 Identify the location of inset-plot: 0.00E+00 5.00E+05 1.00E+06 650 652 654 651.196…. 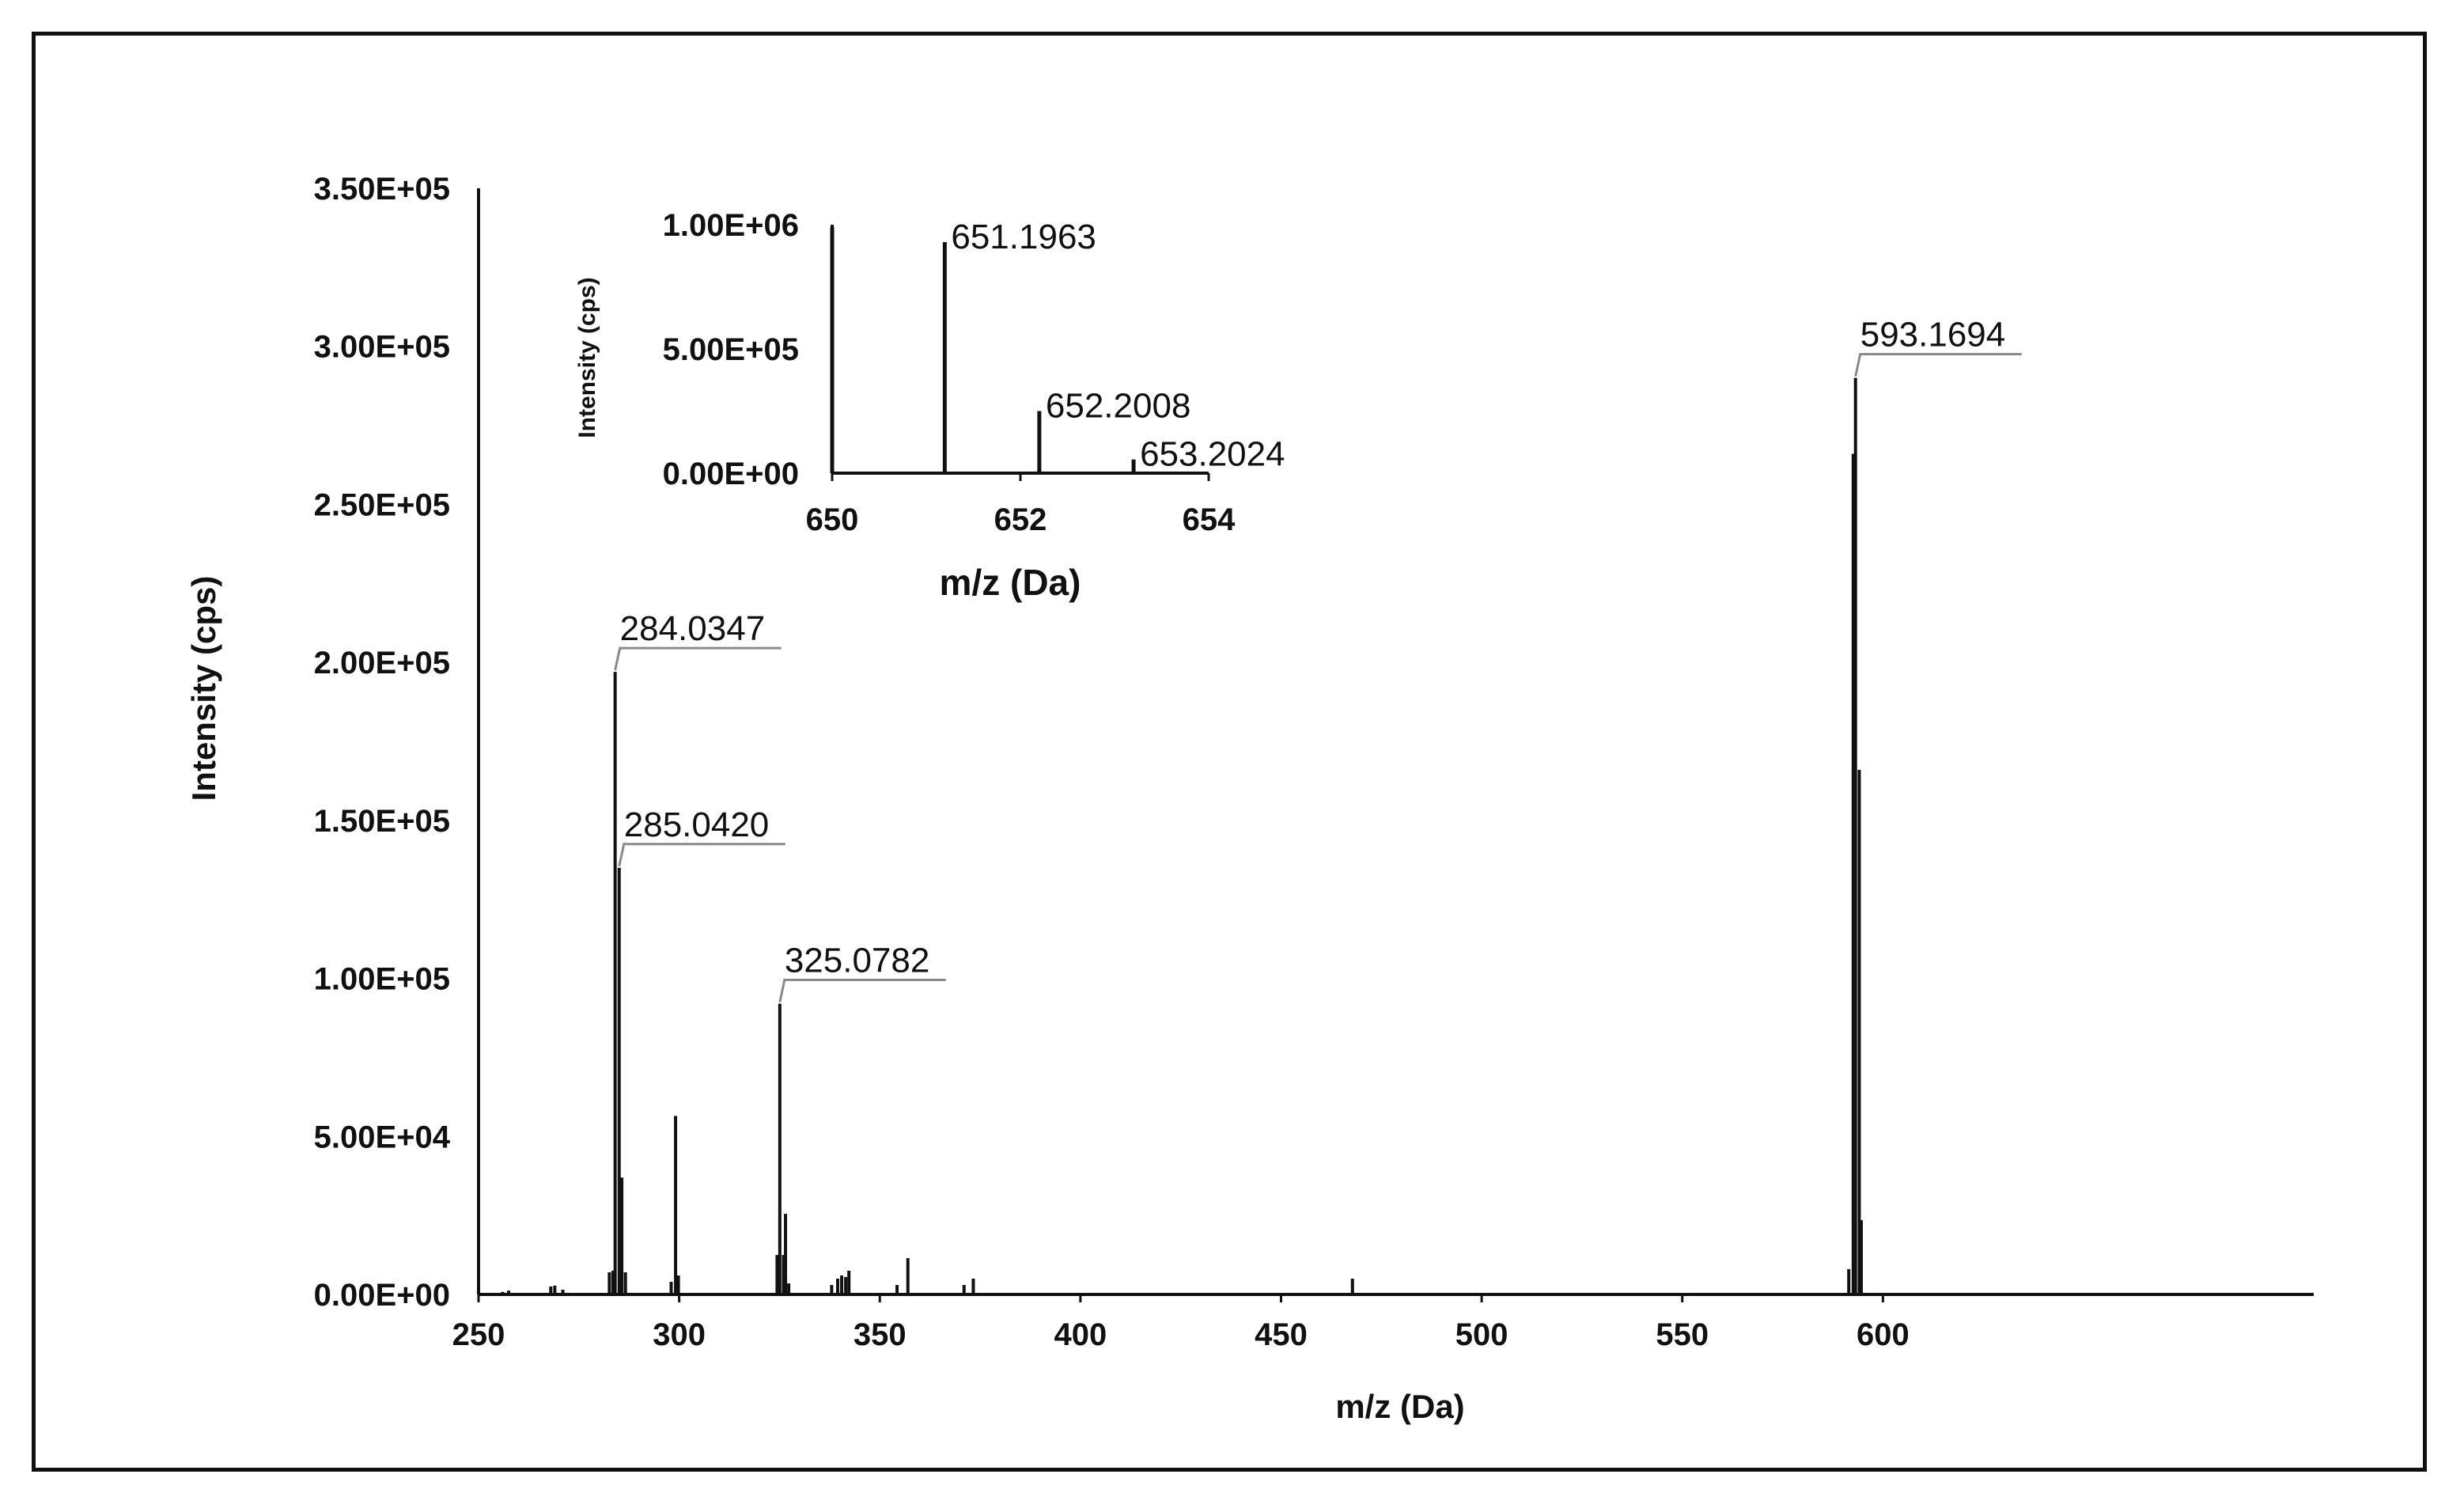
(929, 405).